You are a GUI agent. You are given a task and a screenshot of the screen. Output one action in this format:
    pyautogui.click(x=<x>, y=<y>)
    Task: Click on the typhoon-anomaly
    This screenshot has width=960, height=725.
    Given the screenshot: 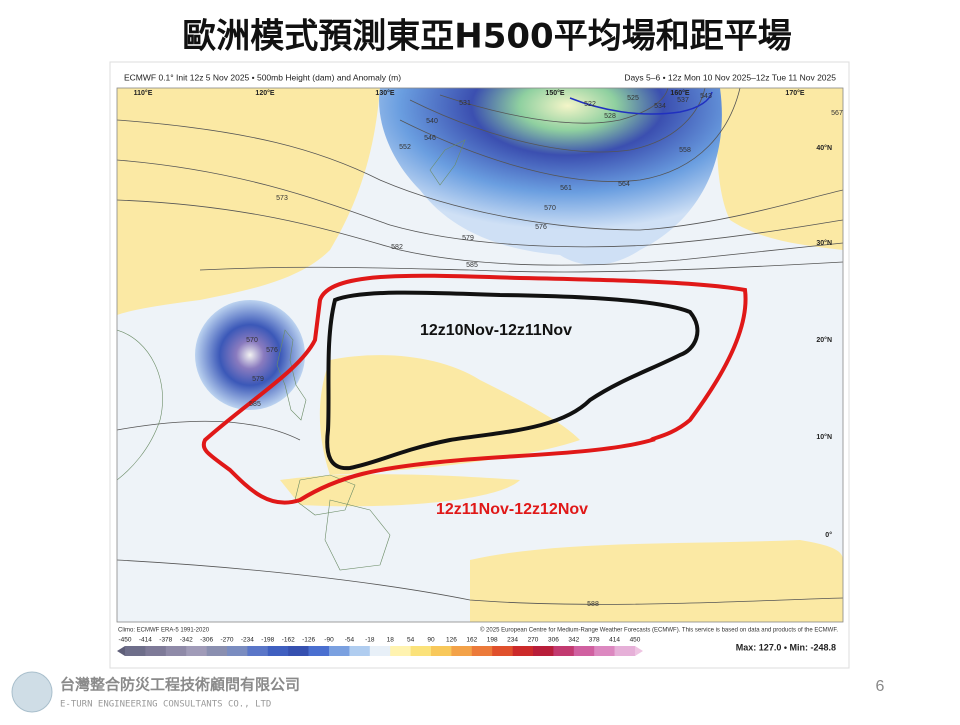 What is the action you would take?
    pyautogui.click(x=250, y=355)
    